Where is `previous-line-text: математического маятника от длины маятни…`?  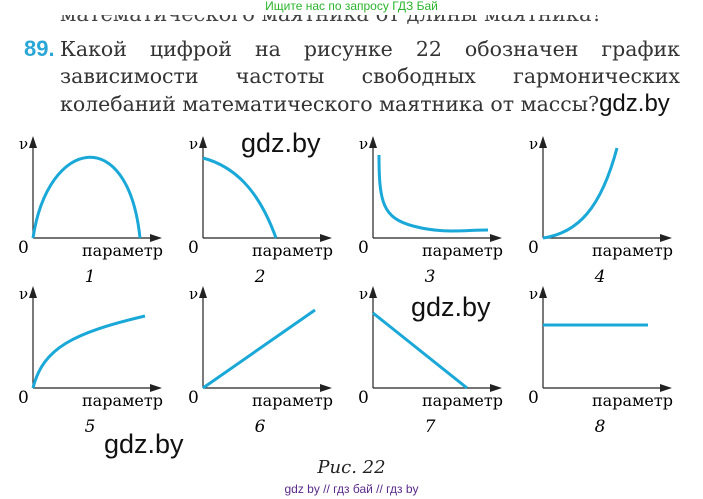
previous-line-text: математического маятника от длины маятни… is located at coordinates (331, 19).